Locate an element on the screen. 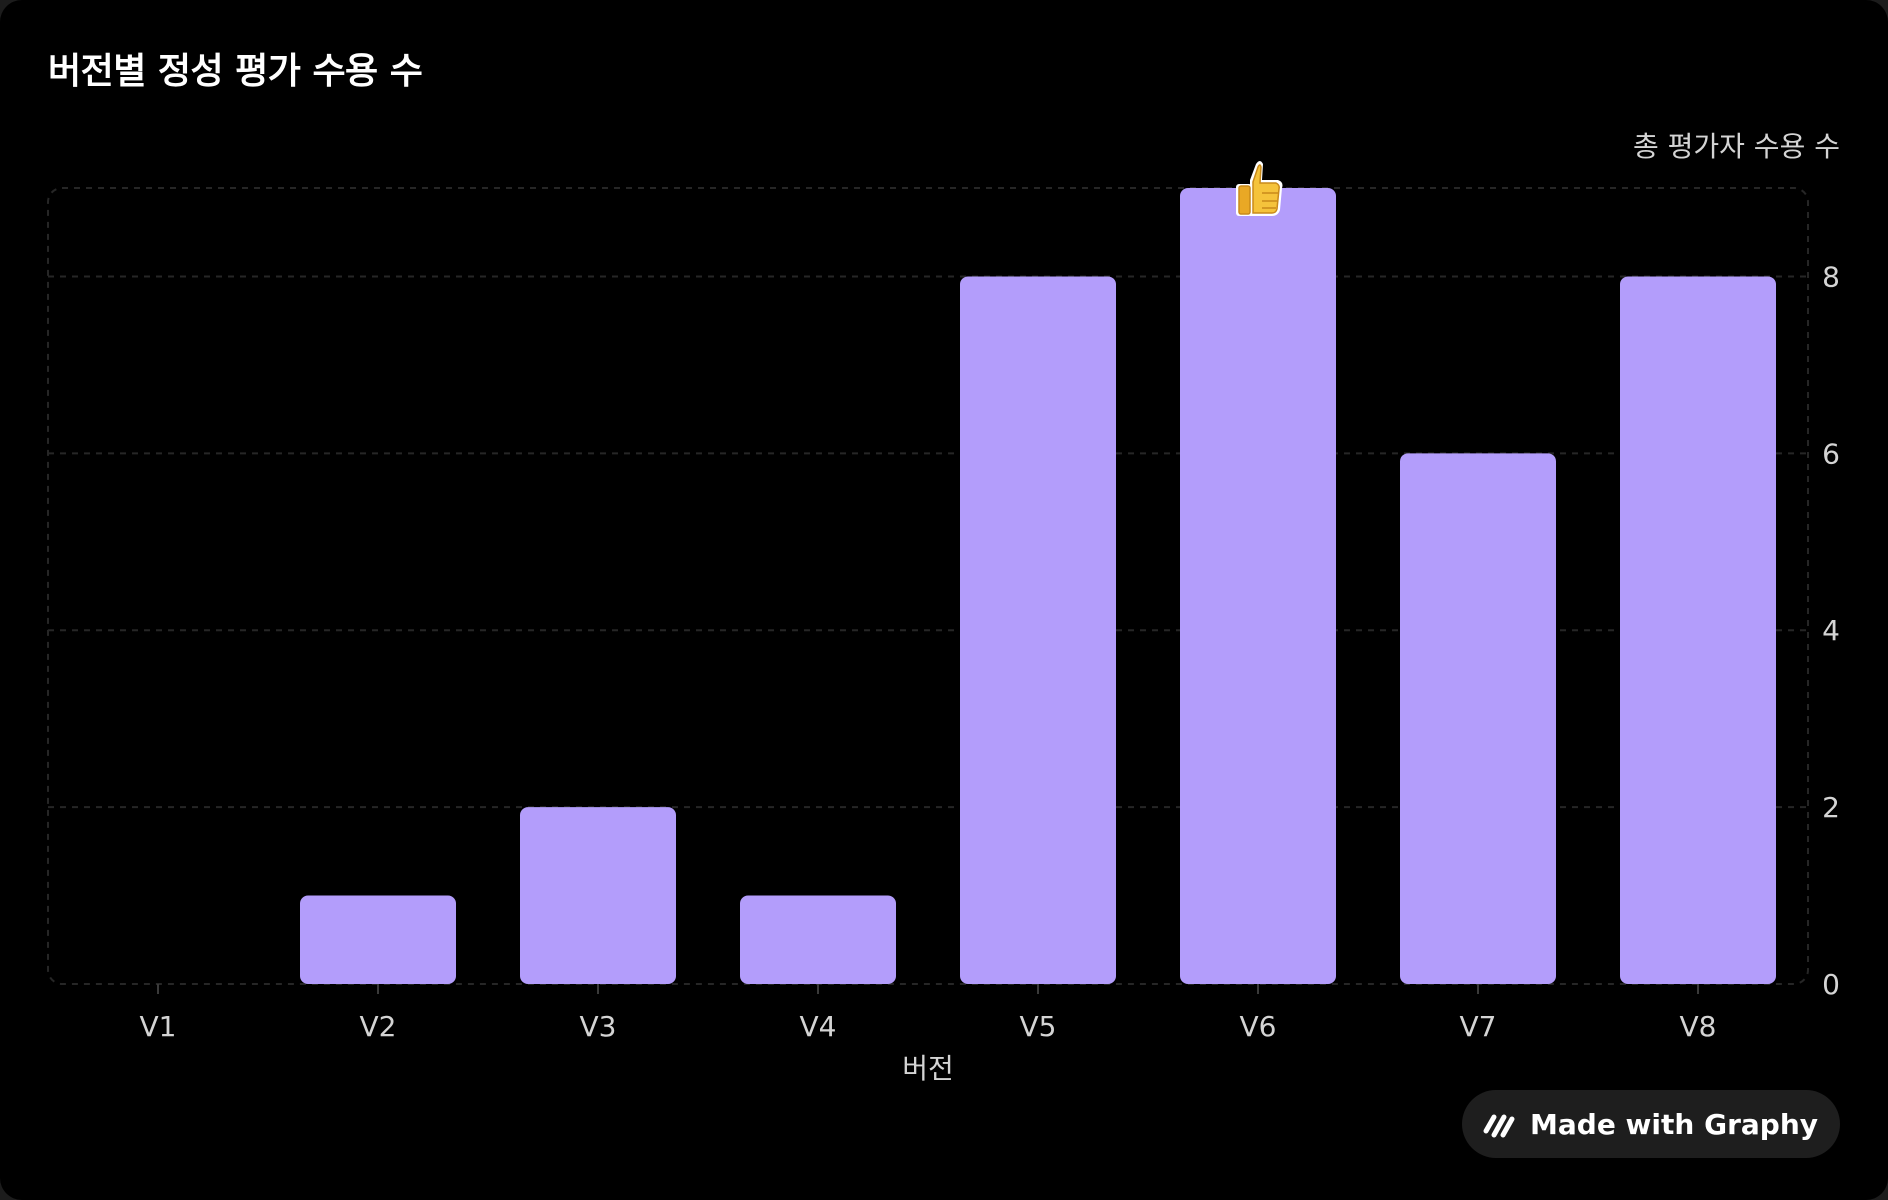 Image resolution: width=1888 pixels, height=1200 pixels. x-tick-label-v7: V7 is located at coordinates (1478, 1026).